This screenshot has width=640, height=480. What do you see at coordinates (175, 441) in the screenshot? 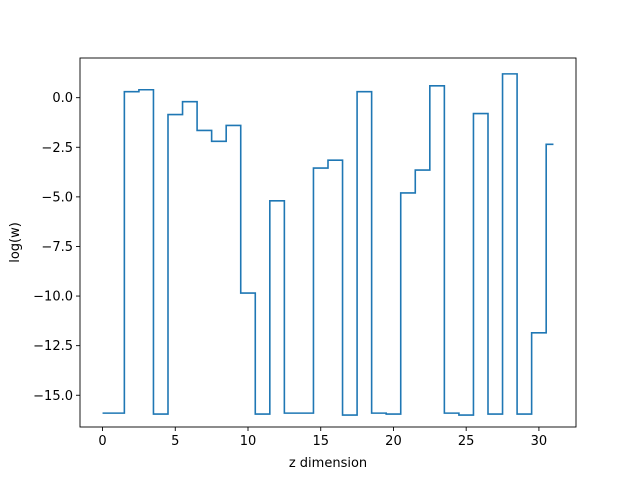
I see `x-tick-label: 5` at bounding box center [175, 441].